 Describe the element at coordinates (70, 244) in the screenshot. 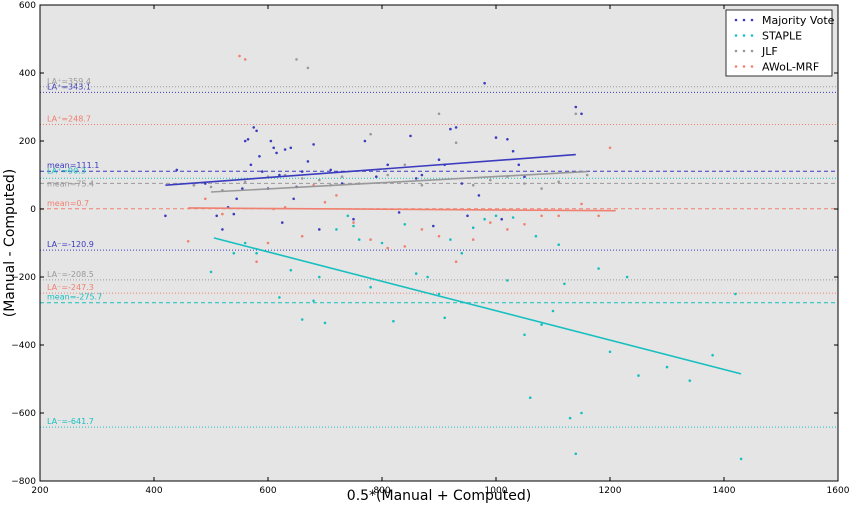

I see `loa-lower-label: LA⁻=-120.9` at that location.